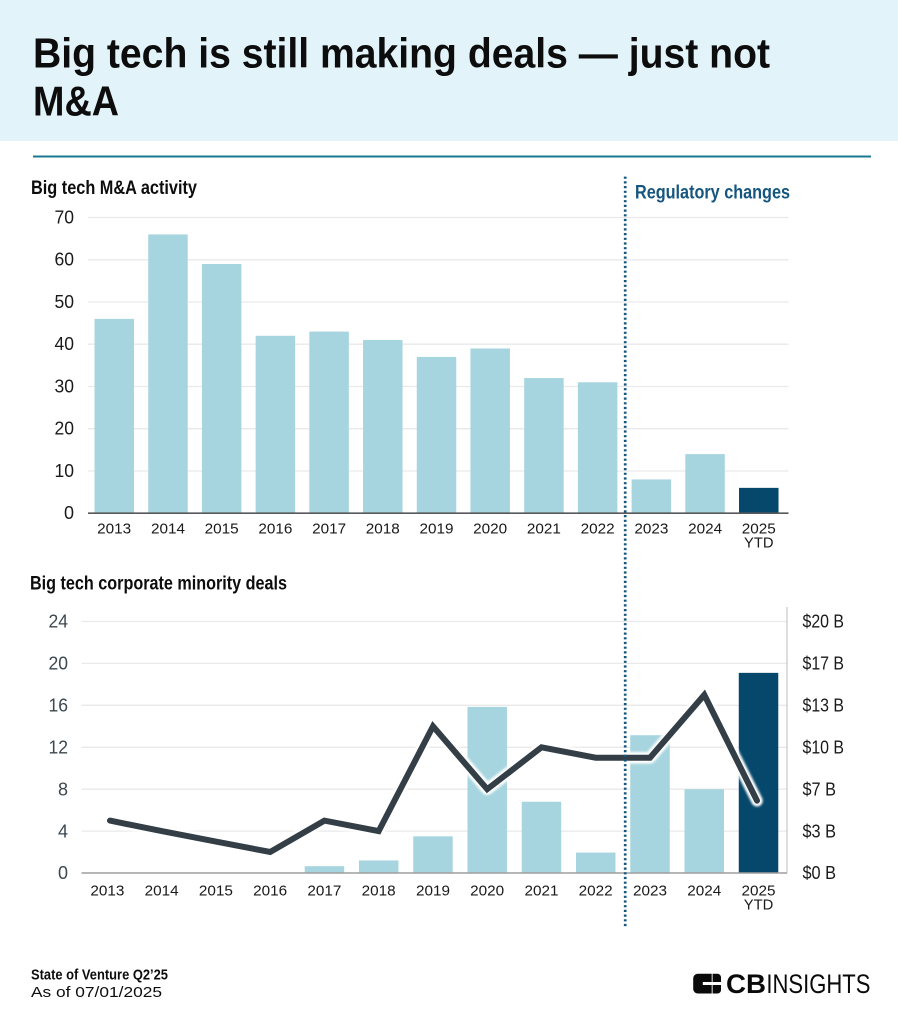 This screenshot has width=898, height=1024. What do you see at coordinates (820, 789) in the screenshot?
I see `svg-text: $7 B` at bounding box center [820, 789].